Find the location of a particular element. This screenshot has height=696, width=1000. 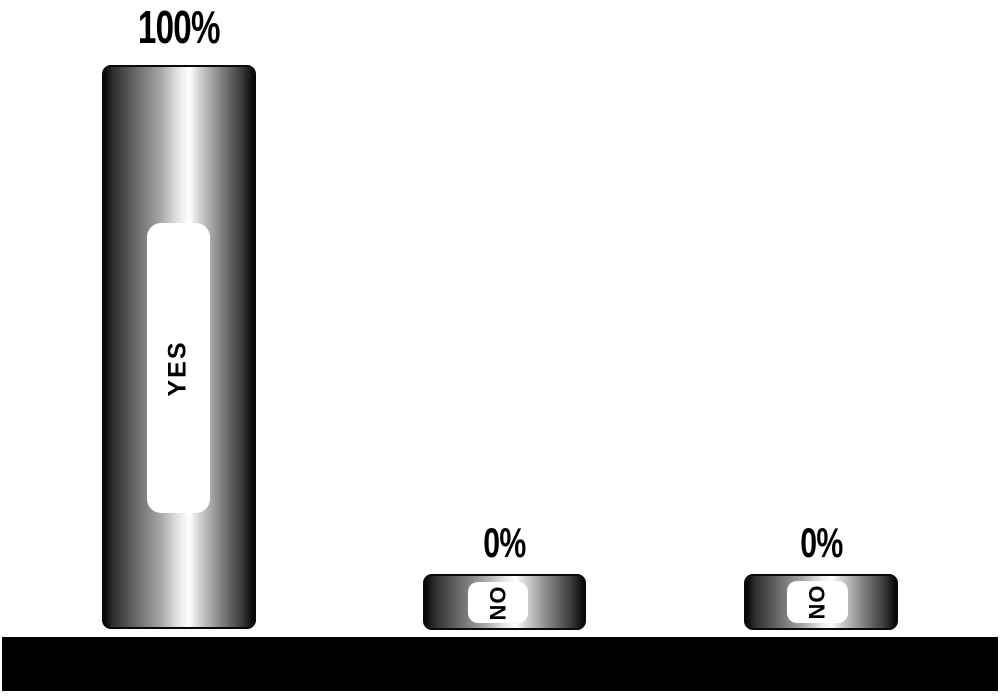

category-text-no-2: NO is located at coordinates (817, 602).